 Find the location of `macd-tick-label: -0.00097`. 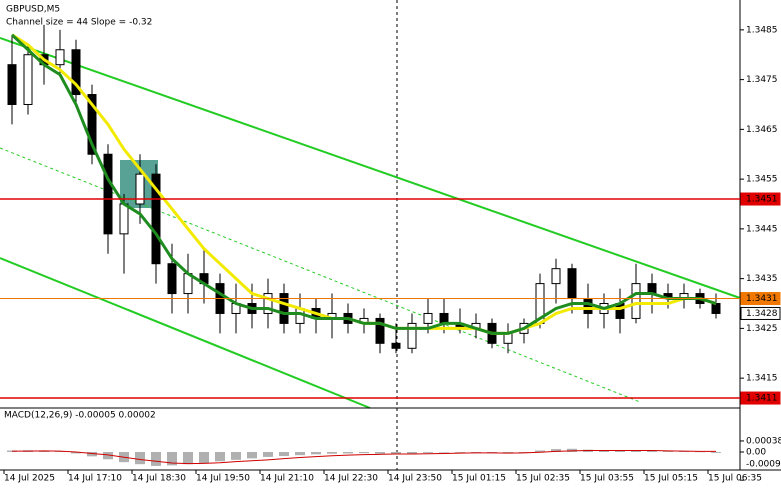

macd-tick-label: -0.00097 is located at coordinates (763, 465).